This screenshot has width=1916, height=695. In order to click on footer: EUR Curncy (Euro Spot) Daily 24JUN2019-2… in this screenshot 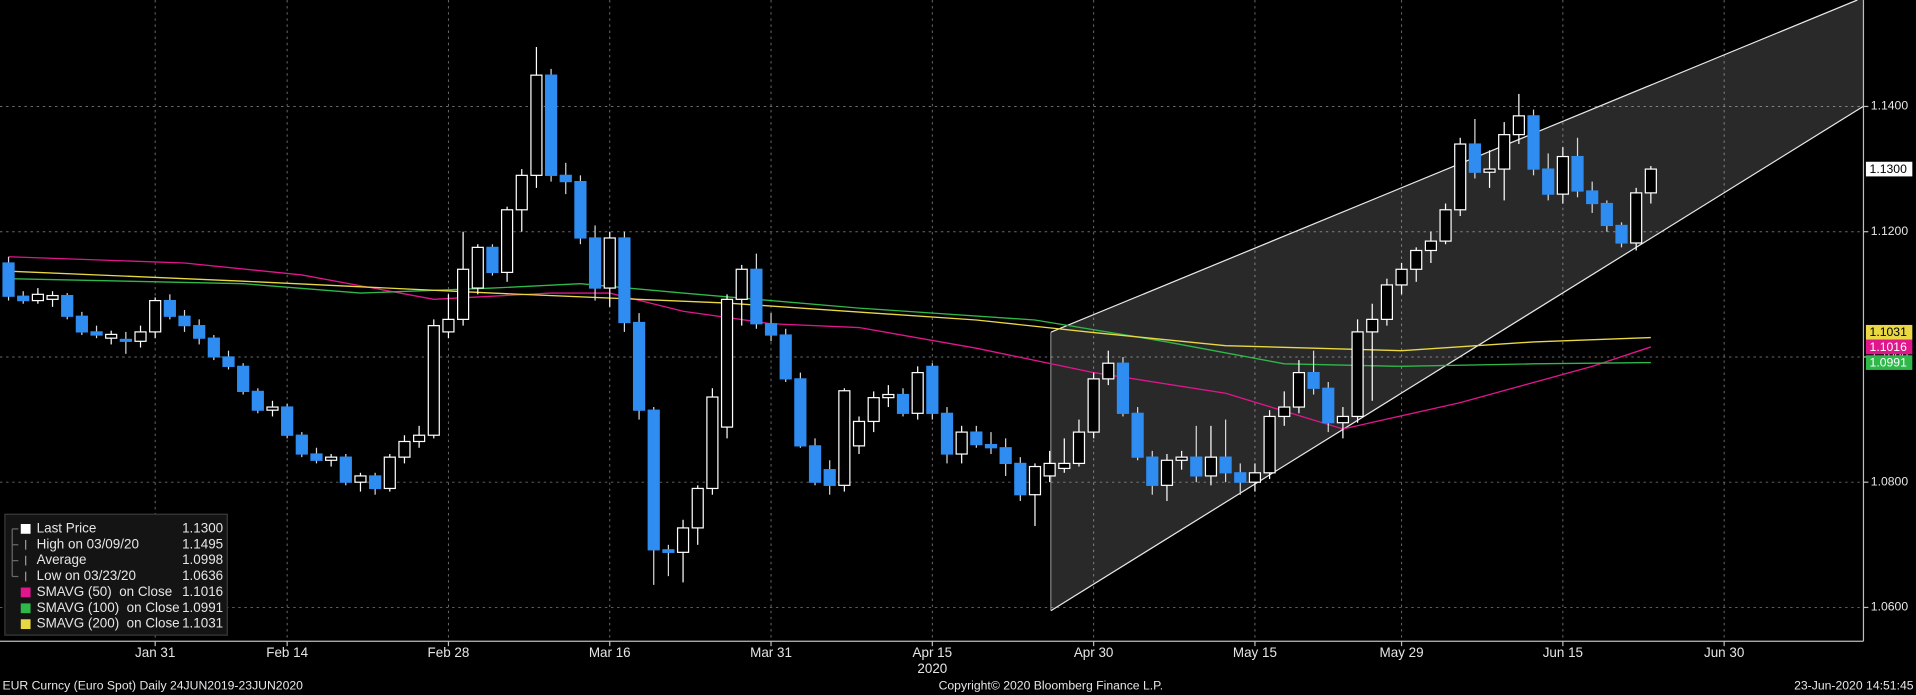, I will do `click(957, 686)`.